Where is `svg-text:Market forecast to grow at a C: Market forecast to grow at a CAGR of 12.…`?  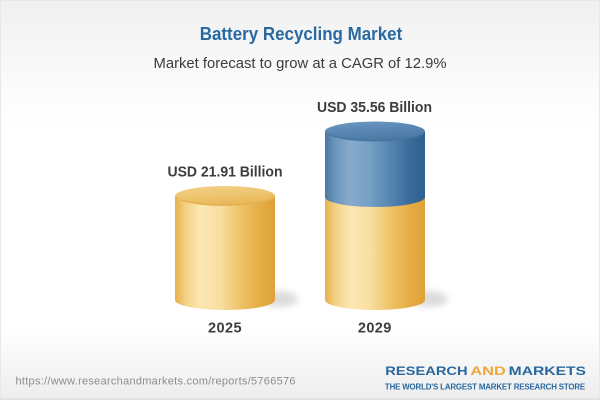 svg-text:Market forecast to grow at a C: Market forecast to grow at a CAGR of 12.… is located at coordinates (300, 64).